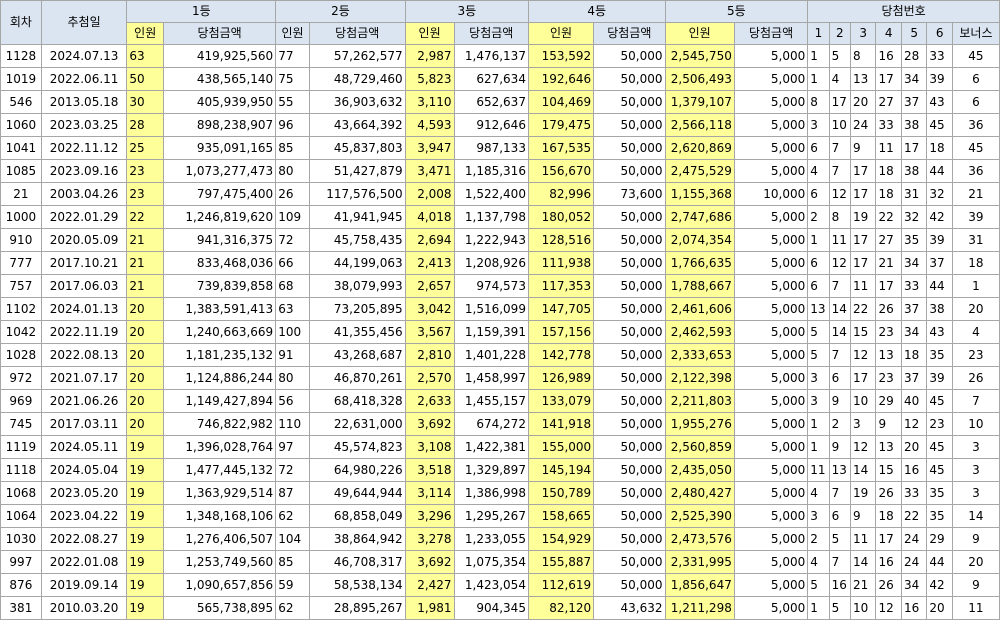 Image resolution: width=1000 pixels, height=620 pixels. Describe the element at coordinates (914, 240) in the screenshot. I see `cell-number-5: 35` at that location.